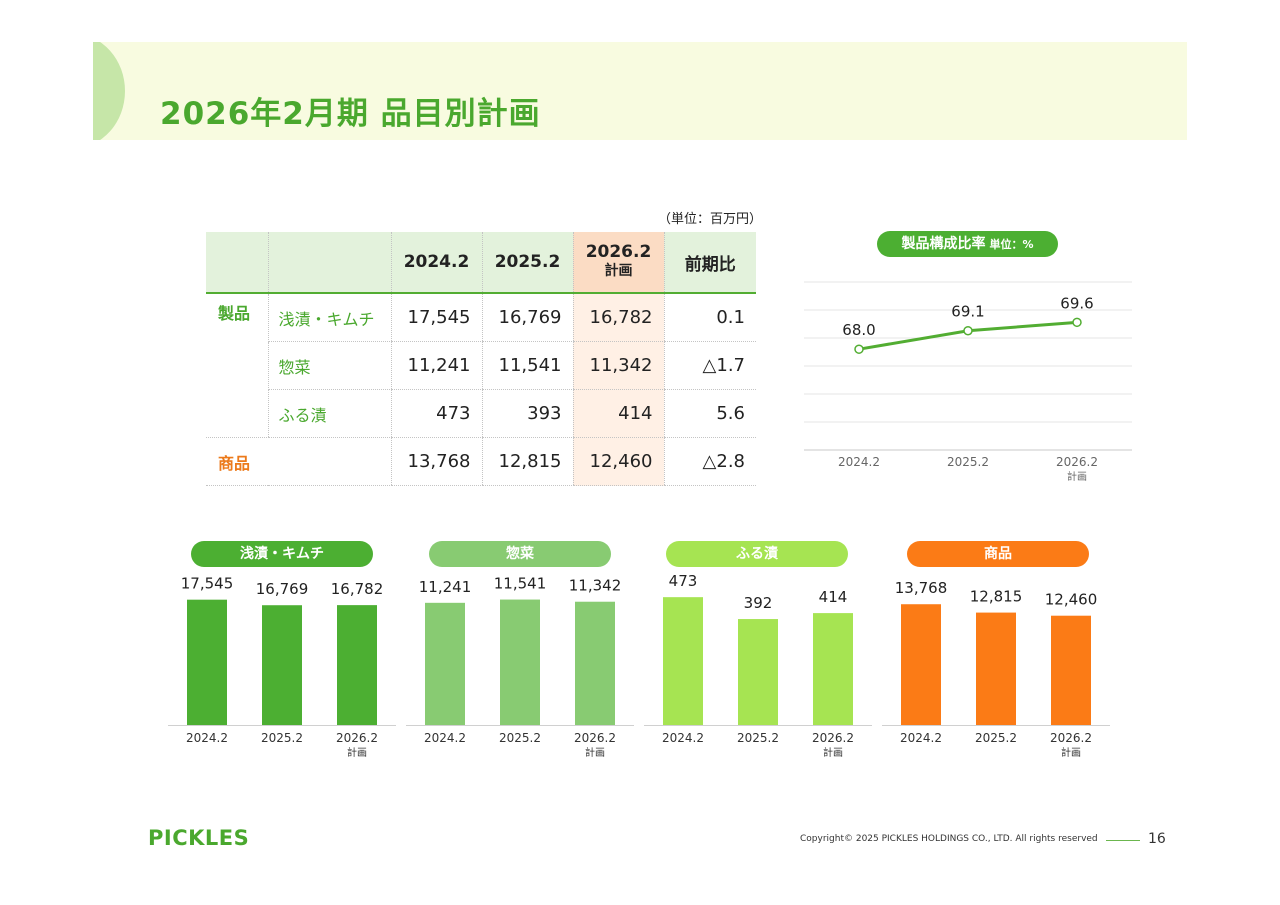 This screenshot has height=905, width=1280. Describe the element at coordinates (436, 263) in the screenshot. I see `header-2024: 2024.2` at that location.